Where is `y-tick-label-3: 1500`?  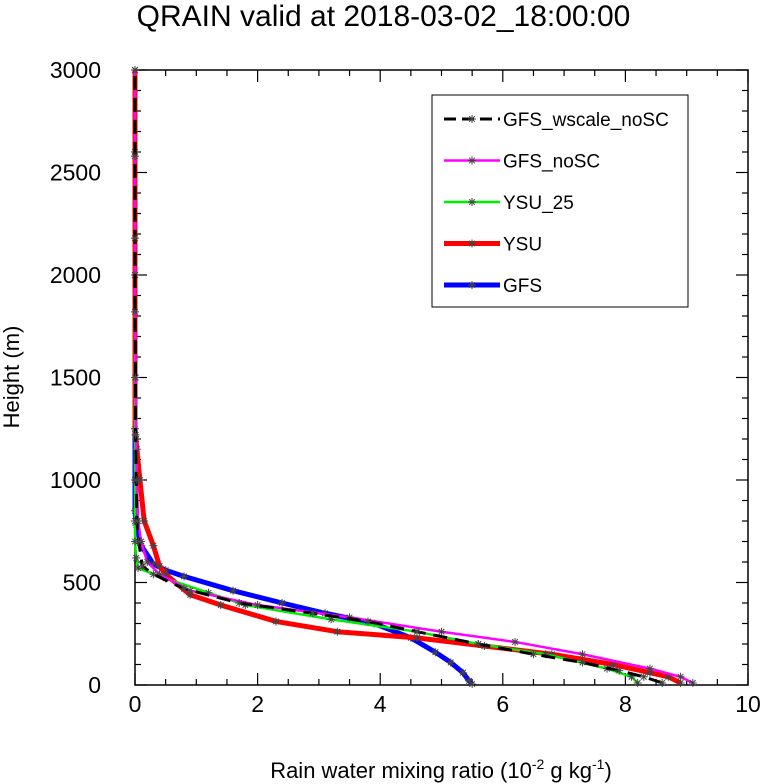 y-tick-label-3: 1500 is located at coordinates (75, 378).